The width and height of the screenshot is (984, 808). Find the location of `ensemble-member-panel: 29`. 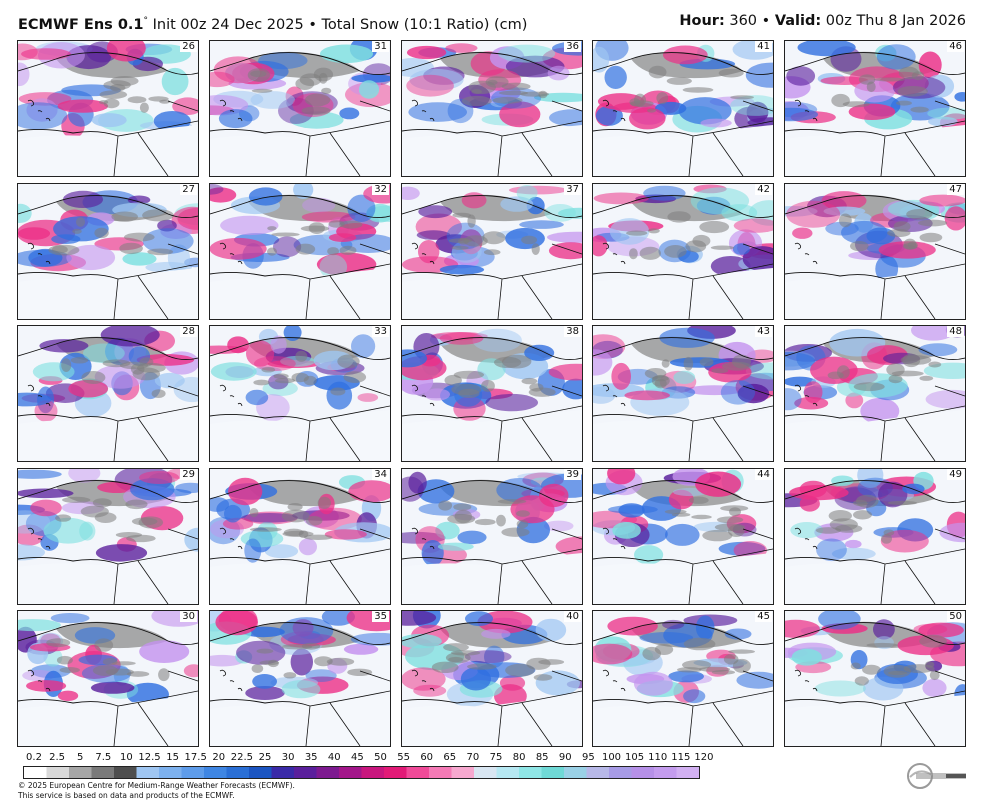

ensemble-member-panel: 29 is located at coordinates (108, 536).